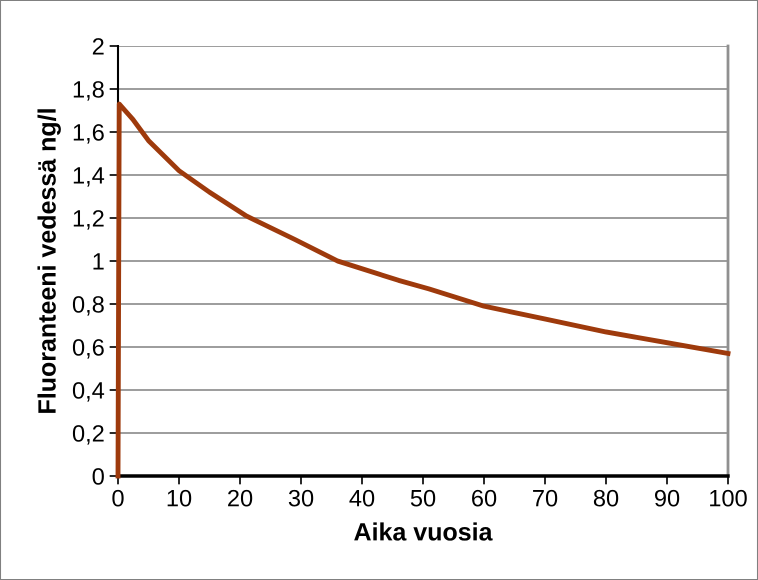 This screenshot has height=580, width=758. What do you see at coordinates (545, 498) in the screenshot?
I see `x-tick-label: 70` at bounding box center [545, 498].